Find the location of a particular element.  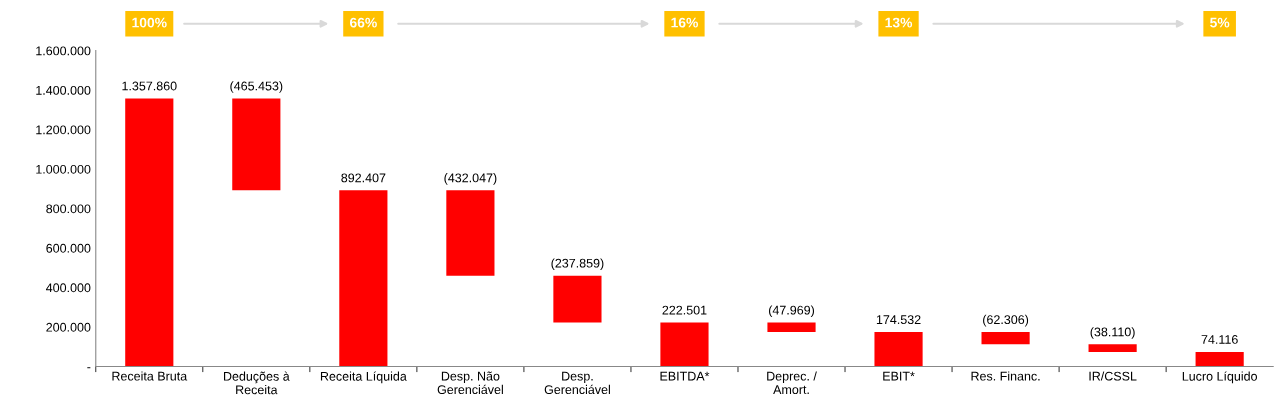

y-tick-label: - is located at coordinates (89, 368).